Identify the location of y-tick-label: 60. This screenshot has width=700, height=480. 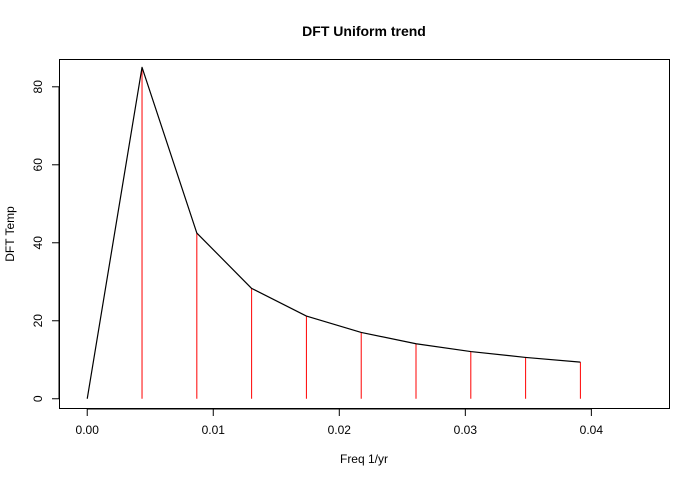
(38, 165).